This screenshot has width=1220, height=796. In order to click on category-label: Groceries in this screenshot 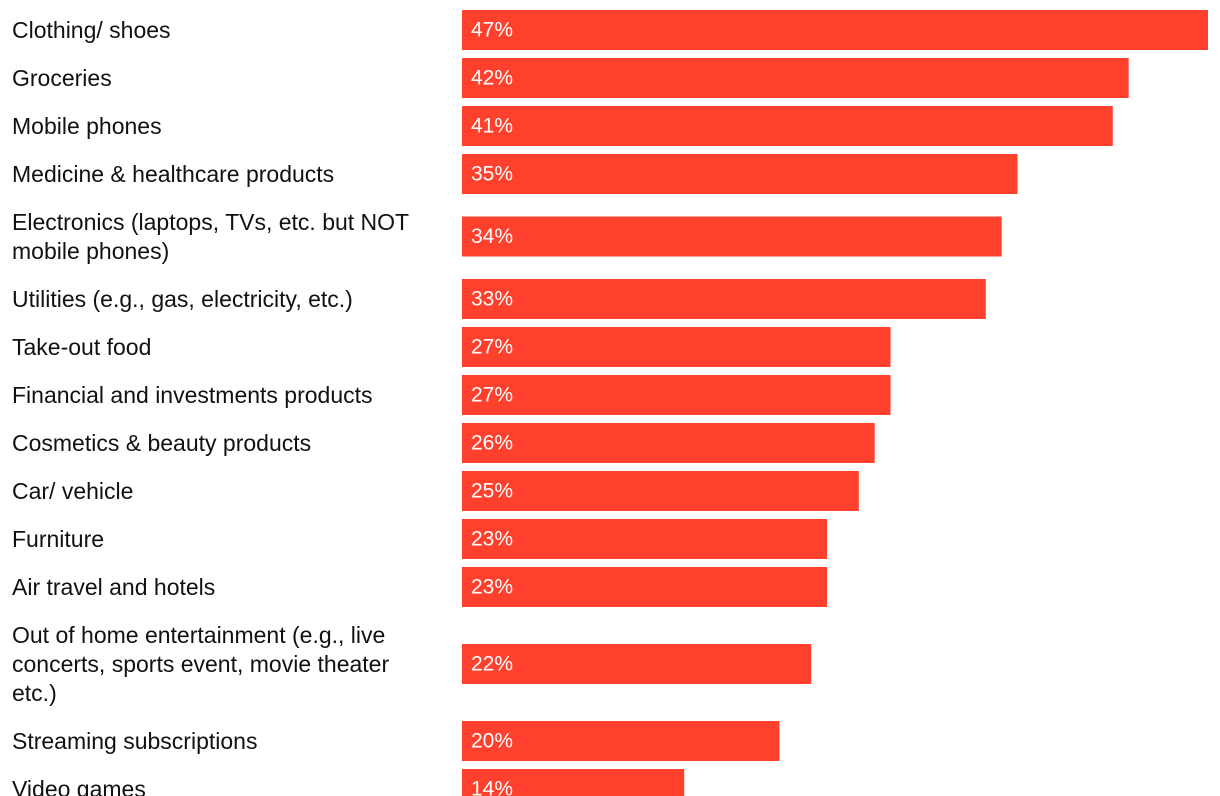, I will do `click(62, 78)`.